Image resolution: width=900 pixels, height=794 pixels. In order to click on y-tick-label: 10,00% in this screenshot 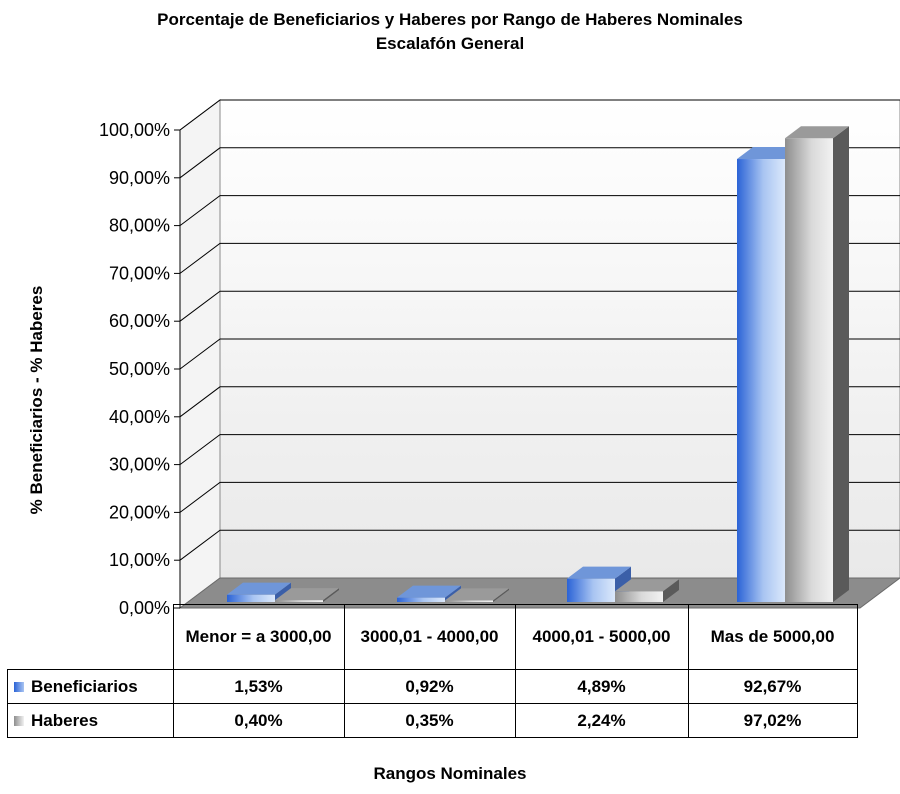, I will do `click(139, 560)`.